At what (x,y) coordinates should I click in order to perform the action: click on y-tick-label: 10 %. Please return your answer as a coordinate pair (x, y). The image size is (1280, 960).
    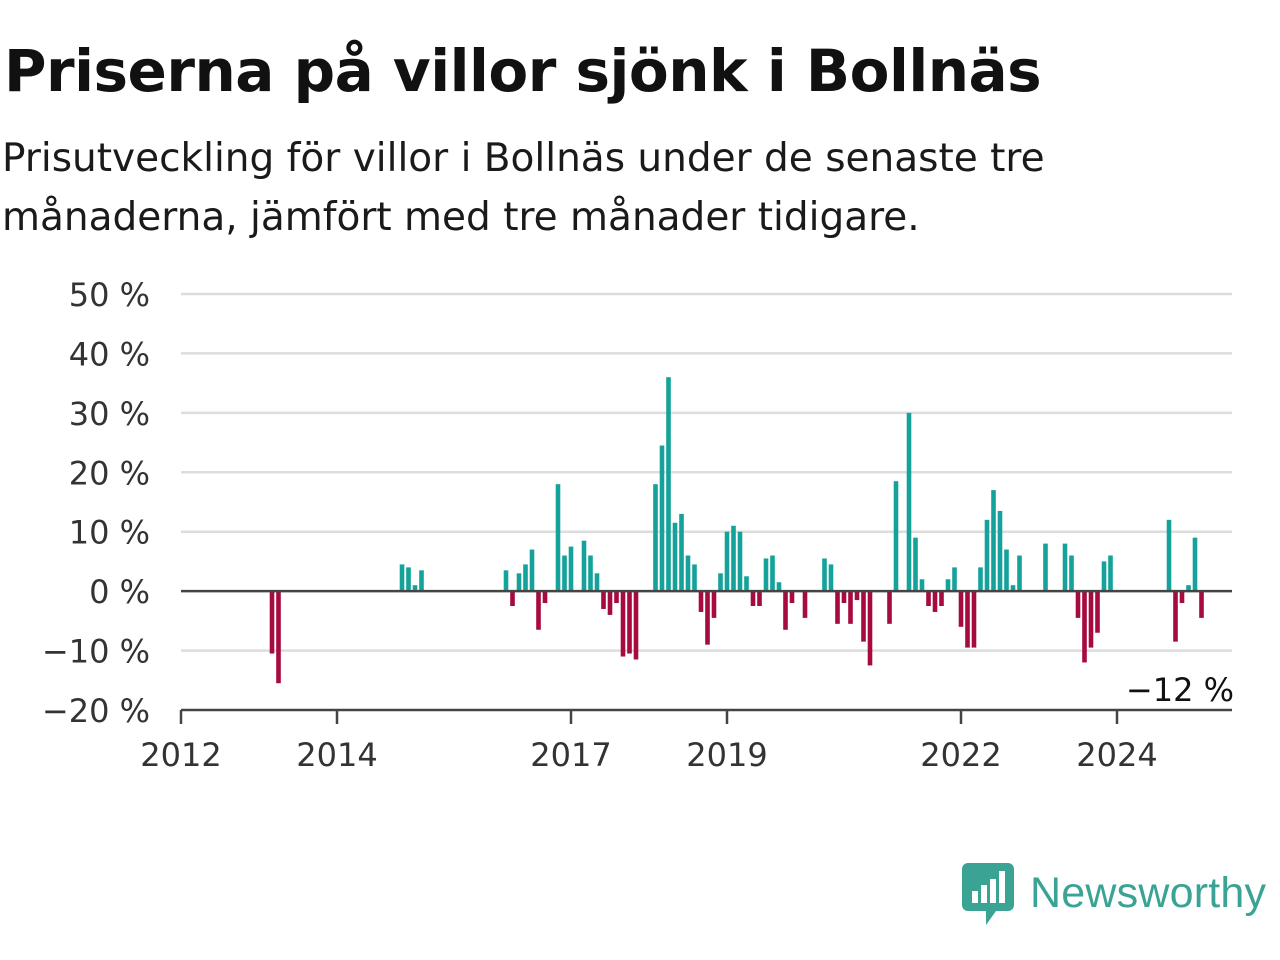
    Looking at the image, I should click on (109, 533).